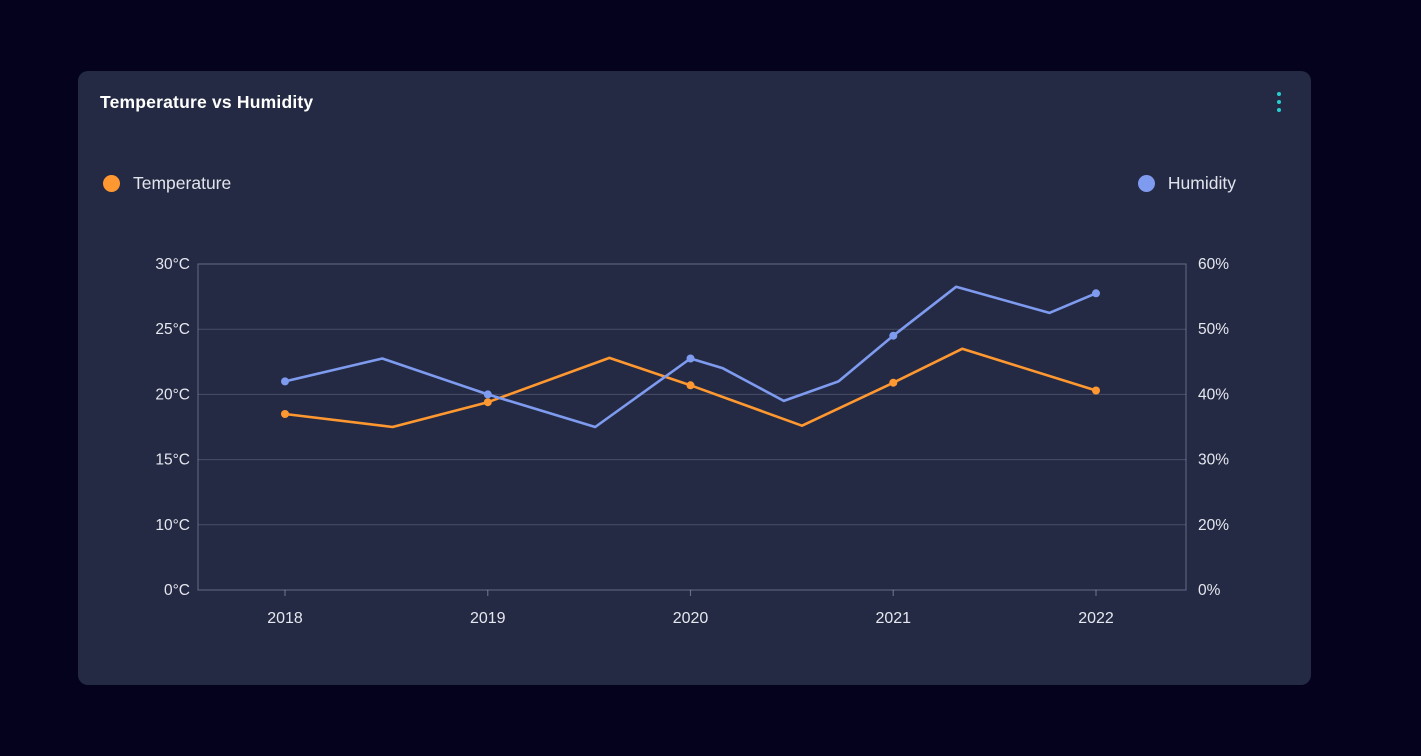 The image size is (1421, 756). Describe the element at coordinates (1146, 183) in the screenshot. I see `humidity-swatch-icon` at that location.